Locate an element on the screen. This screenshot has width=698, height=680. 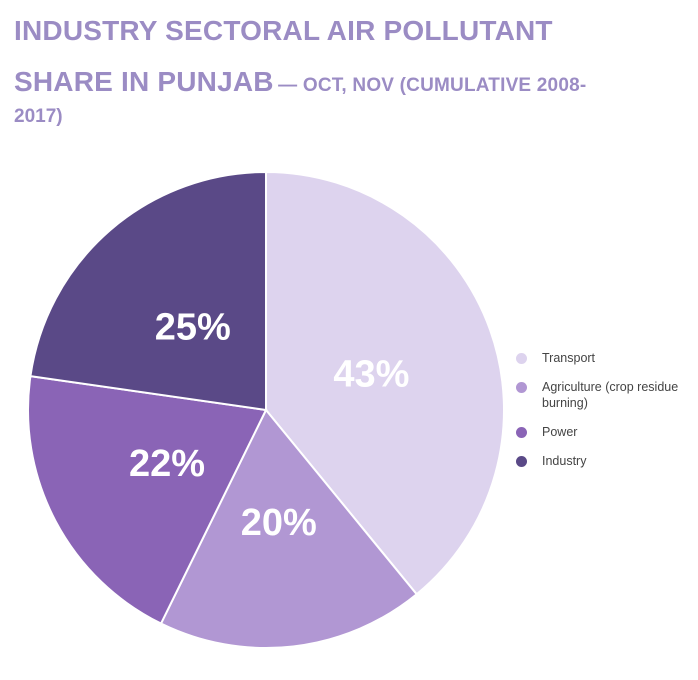
legend-item: Industry is located at coordinates (604, 461).